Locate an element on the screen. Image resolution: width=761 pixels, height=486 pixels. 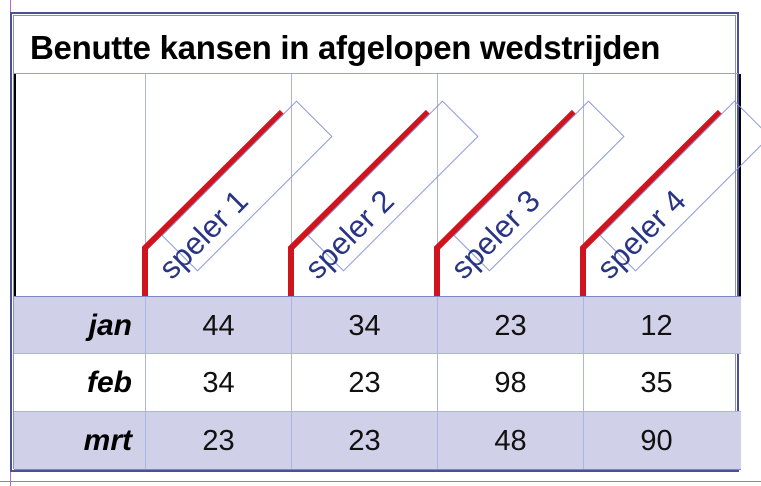
row-label: jan is located at coordinates (110, 325).